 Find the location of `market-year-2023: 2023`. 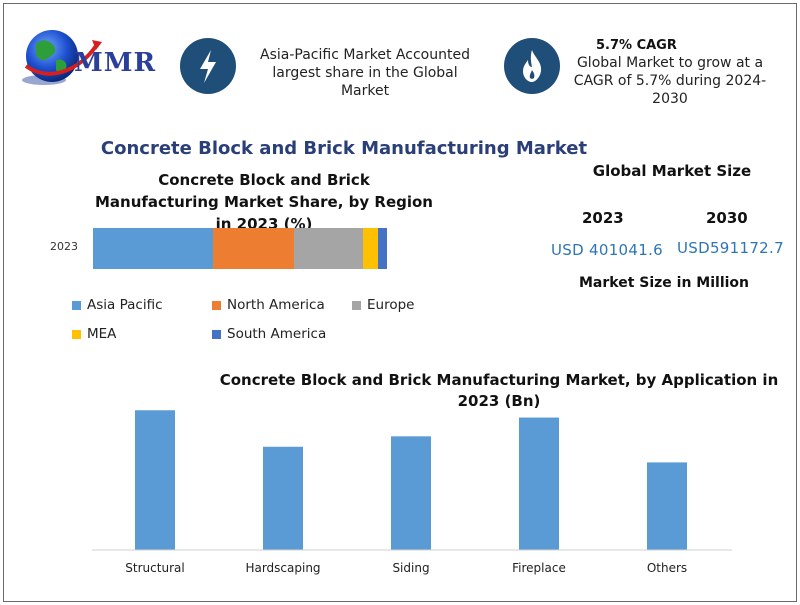

market-year-2023: 2023 is located at coordinates (603, 218).